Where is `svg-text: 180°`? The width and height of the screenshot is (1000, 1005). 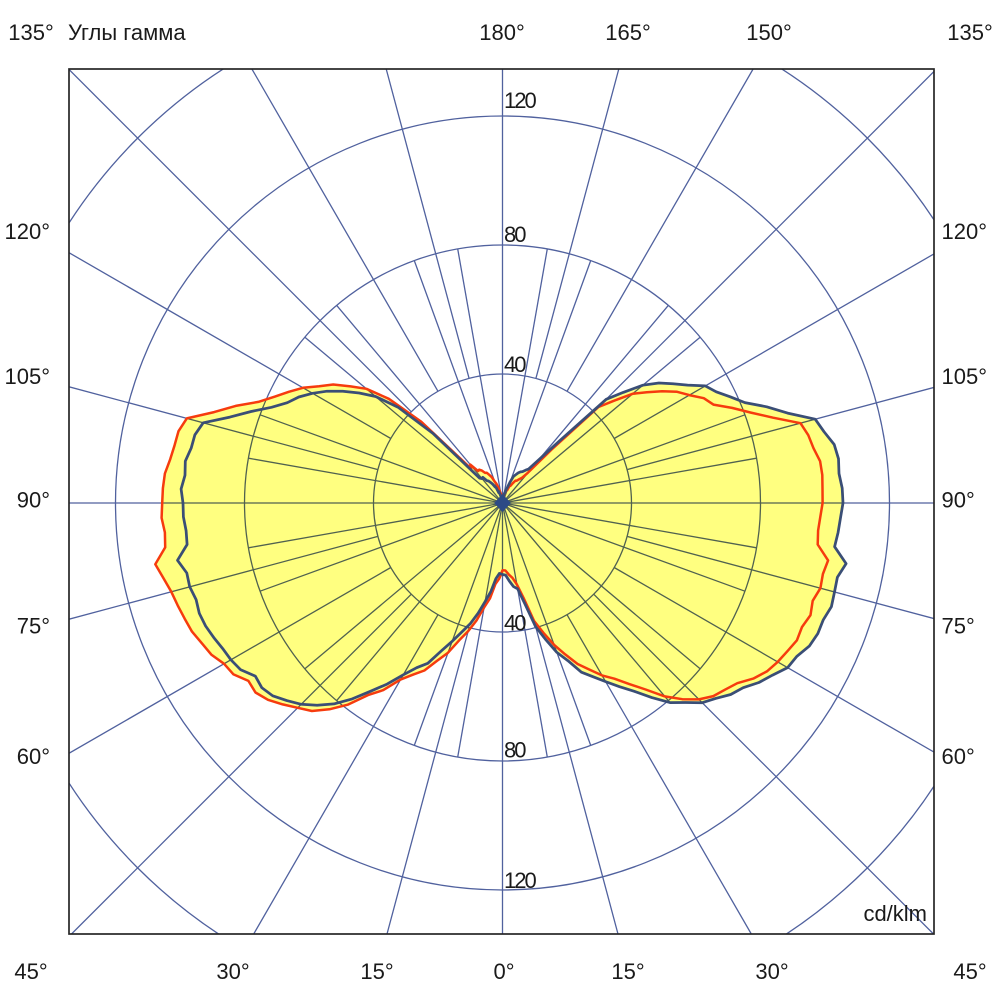 svg-text: 180° is located at coordinates (502, 32).